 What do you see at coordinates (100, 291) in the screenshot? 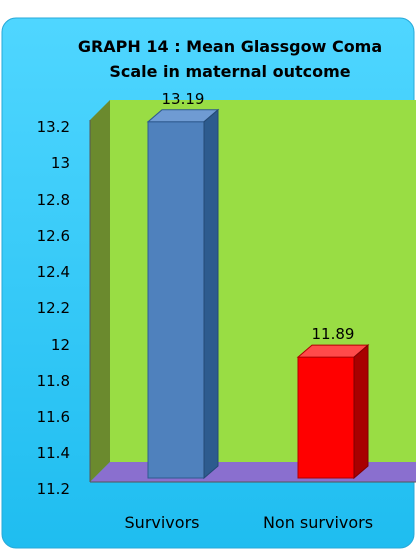
I see `plot-side-wall` at bounding box center [100, 291].